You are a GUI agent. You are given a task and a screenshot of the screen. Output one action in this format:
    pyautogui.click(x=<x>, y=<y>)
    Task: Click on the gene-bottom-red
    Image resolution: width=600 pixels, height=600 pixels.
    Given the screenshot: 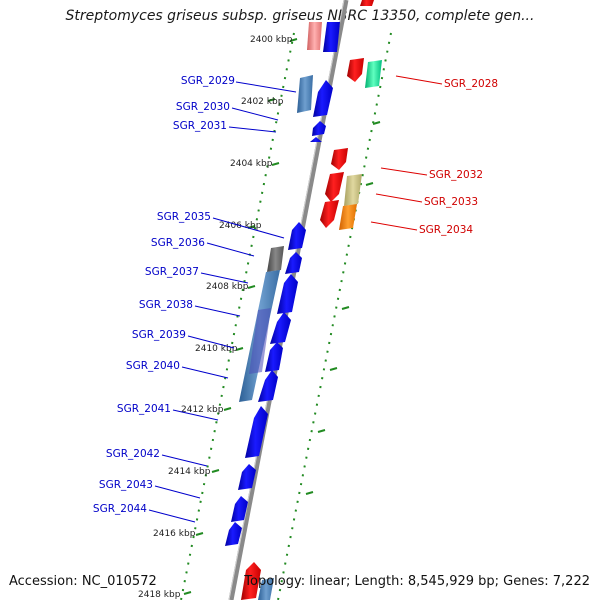 What is the action you would take?
    pyautogui.click(x=251, y=581)
    